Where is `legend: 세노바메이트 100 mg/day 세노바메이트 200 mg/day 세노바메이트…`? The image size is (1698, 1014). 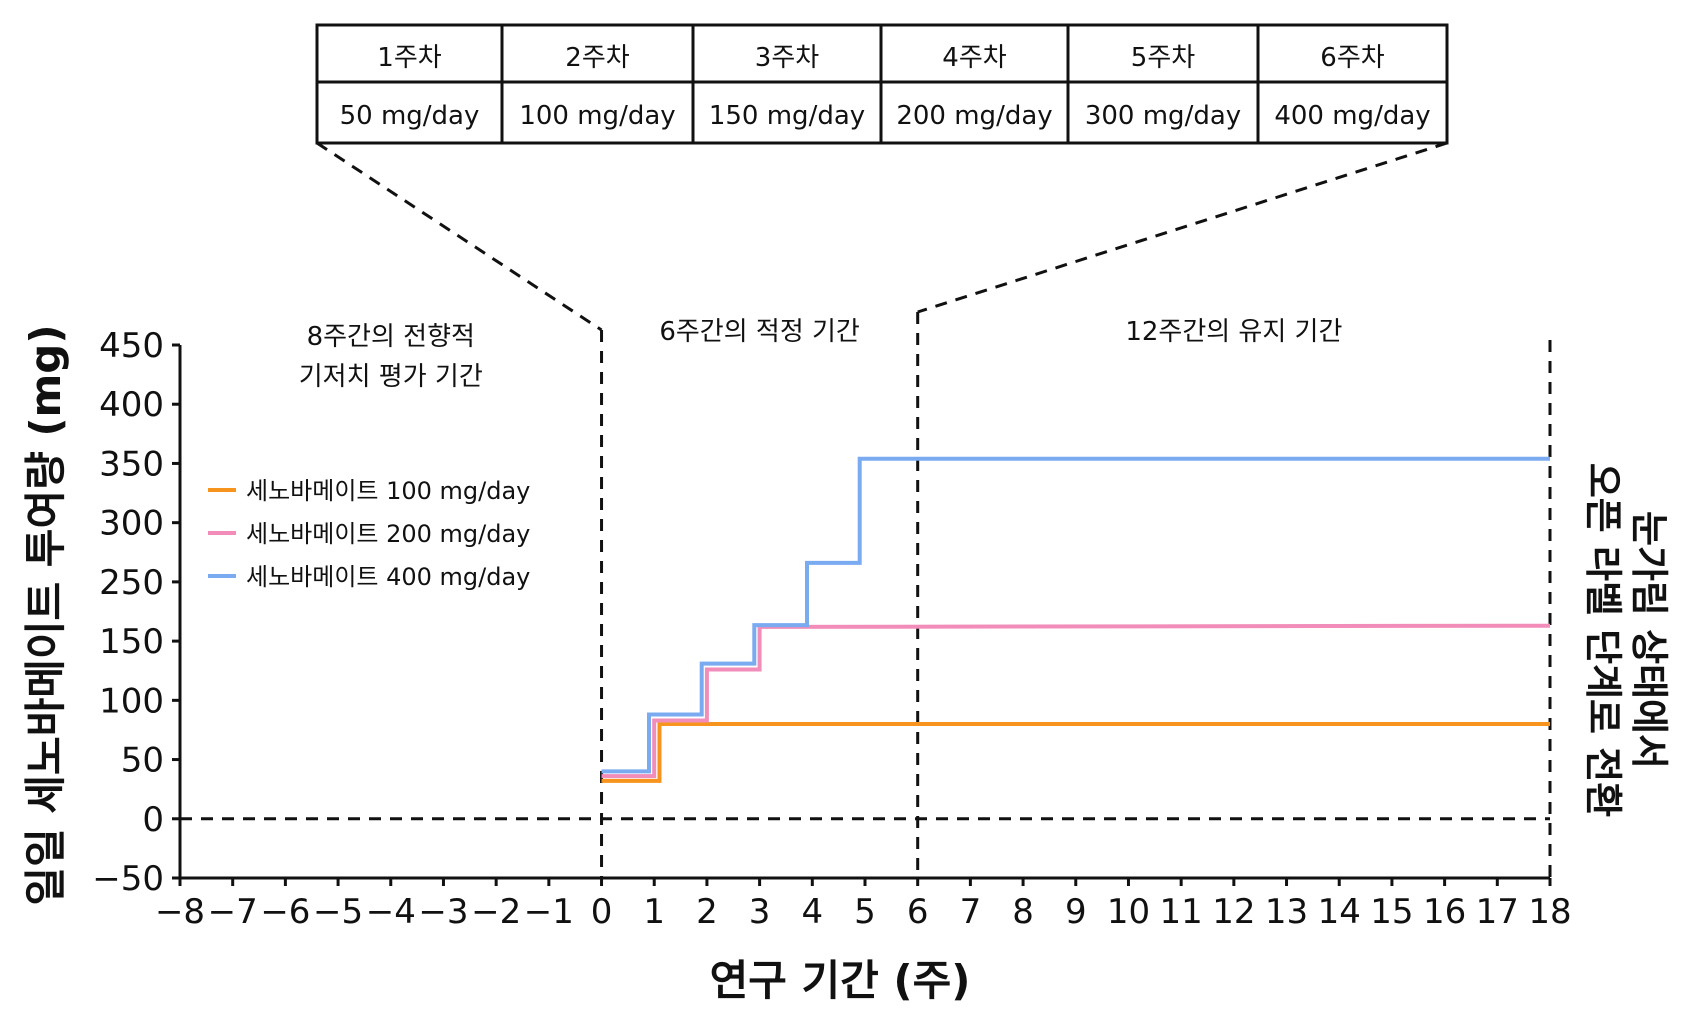 legend: 세노바메이트 100 mg/day 세노바메이트 200 mg/day 세노바메이트… is located at coordinates (369, 534).